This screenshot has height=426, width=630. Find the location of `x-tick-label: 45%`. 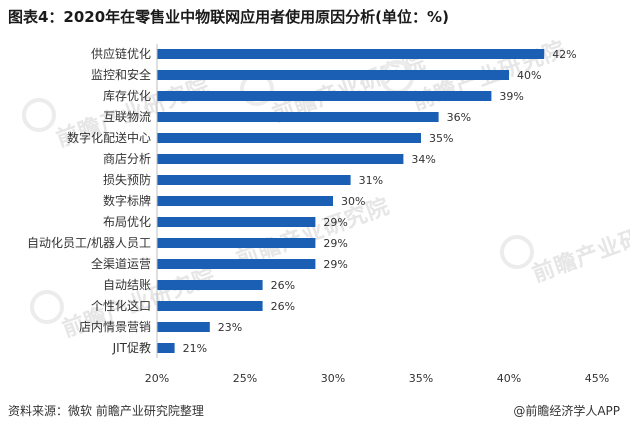

x-tick-label: 45% is located at coordinates (597, 378).